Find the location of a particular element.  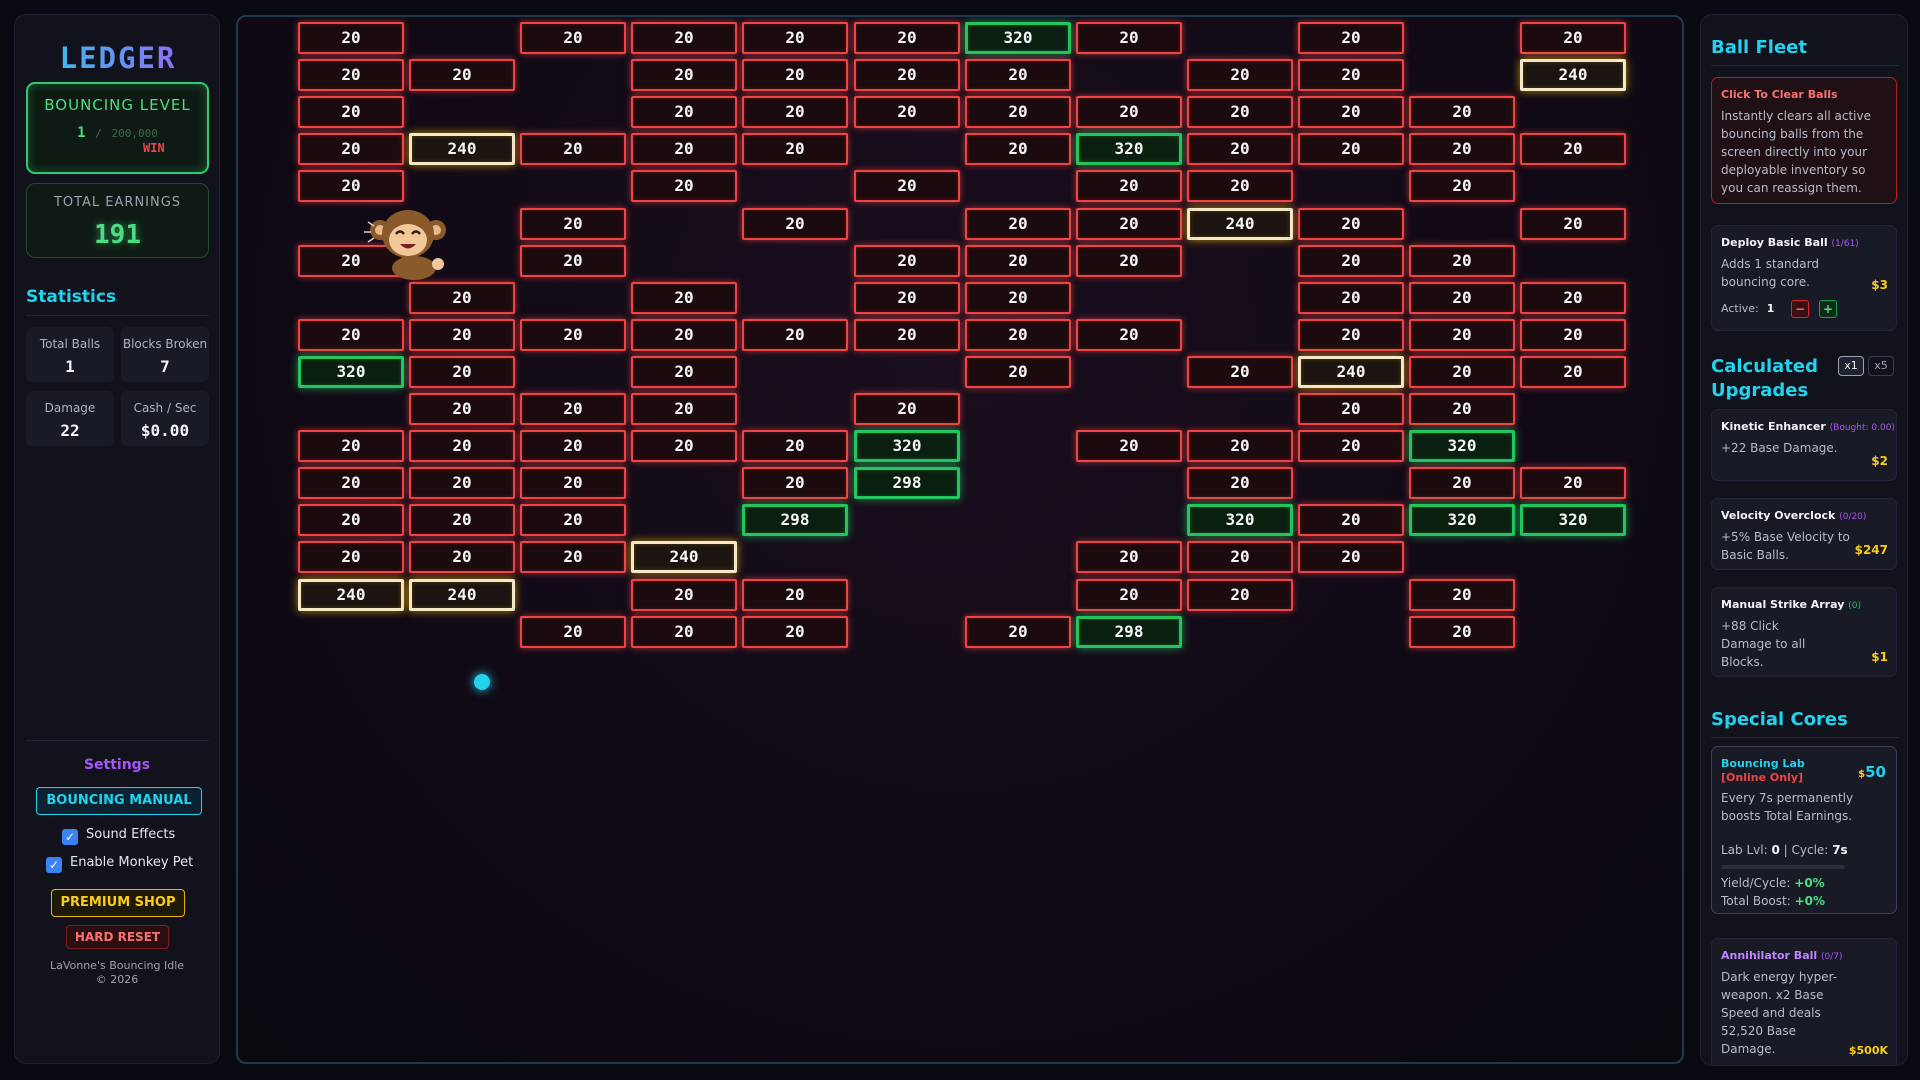

checkbox-checked-icon: ✓ is located at coordinates (54, 865).